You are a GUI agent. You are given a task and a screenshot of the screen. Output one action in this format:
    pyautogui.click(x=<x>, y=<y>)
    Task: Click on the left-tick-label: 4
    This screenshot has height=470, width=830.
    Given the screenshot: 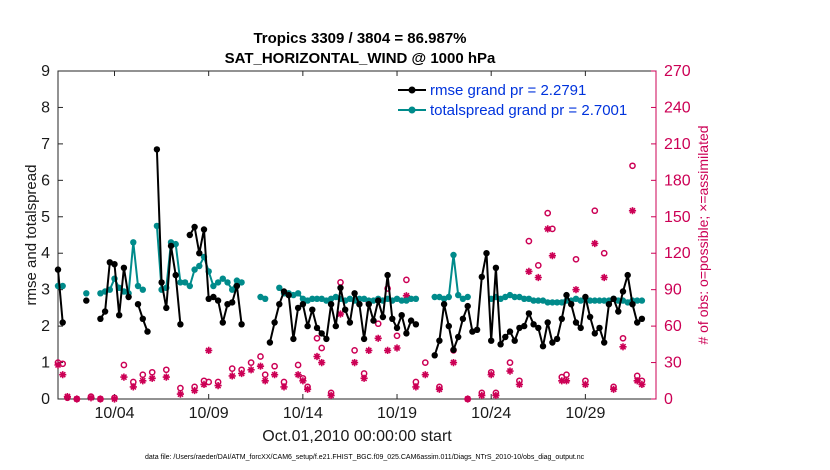 What is the action you would take?
    pyautogui.click(x=45, y=253)
    